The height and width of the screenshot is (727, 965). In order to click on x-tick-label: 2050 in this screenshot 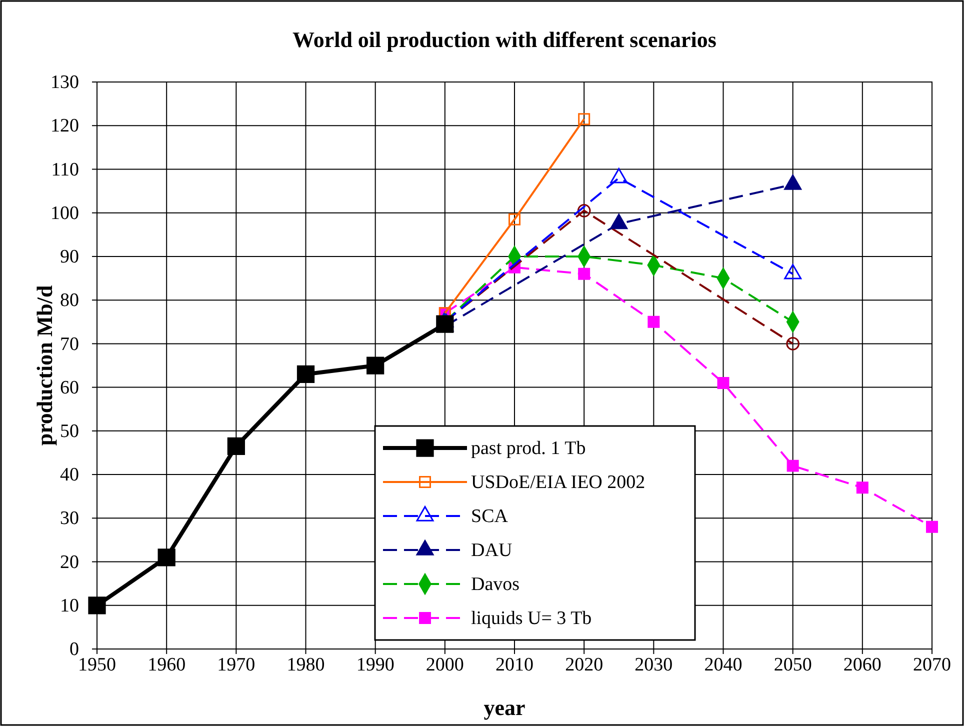, I will do `click(793, 665)`.